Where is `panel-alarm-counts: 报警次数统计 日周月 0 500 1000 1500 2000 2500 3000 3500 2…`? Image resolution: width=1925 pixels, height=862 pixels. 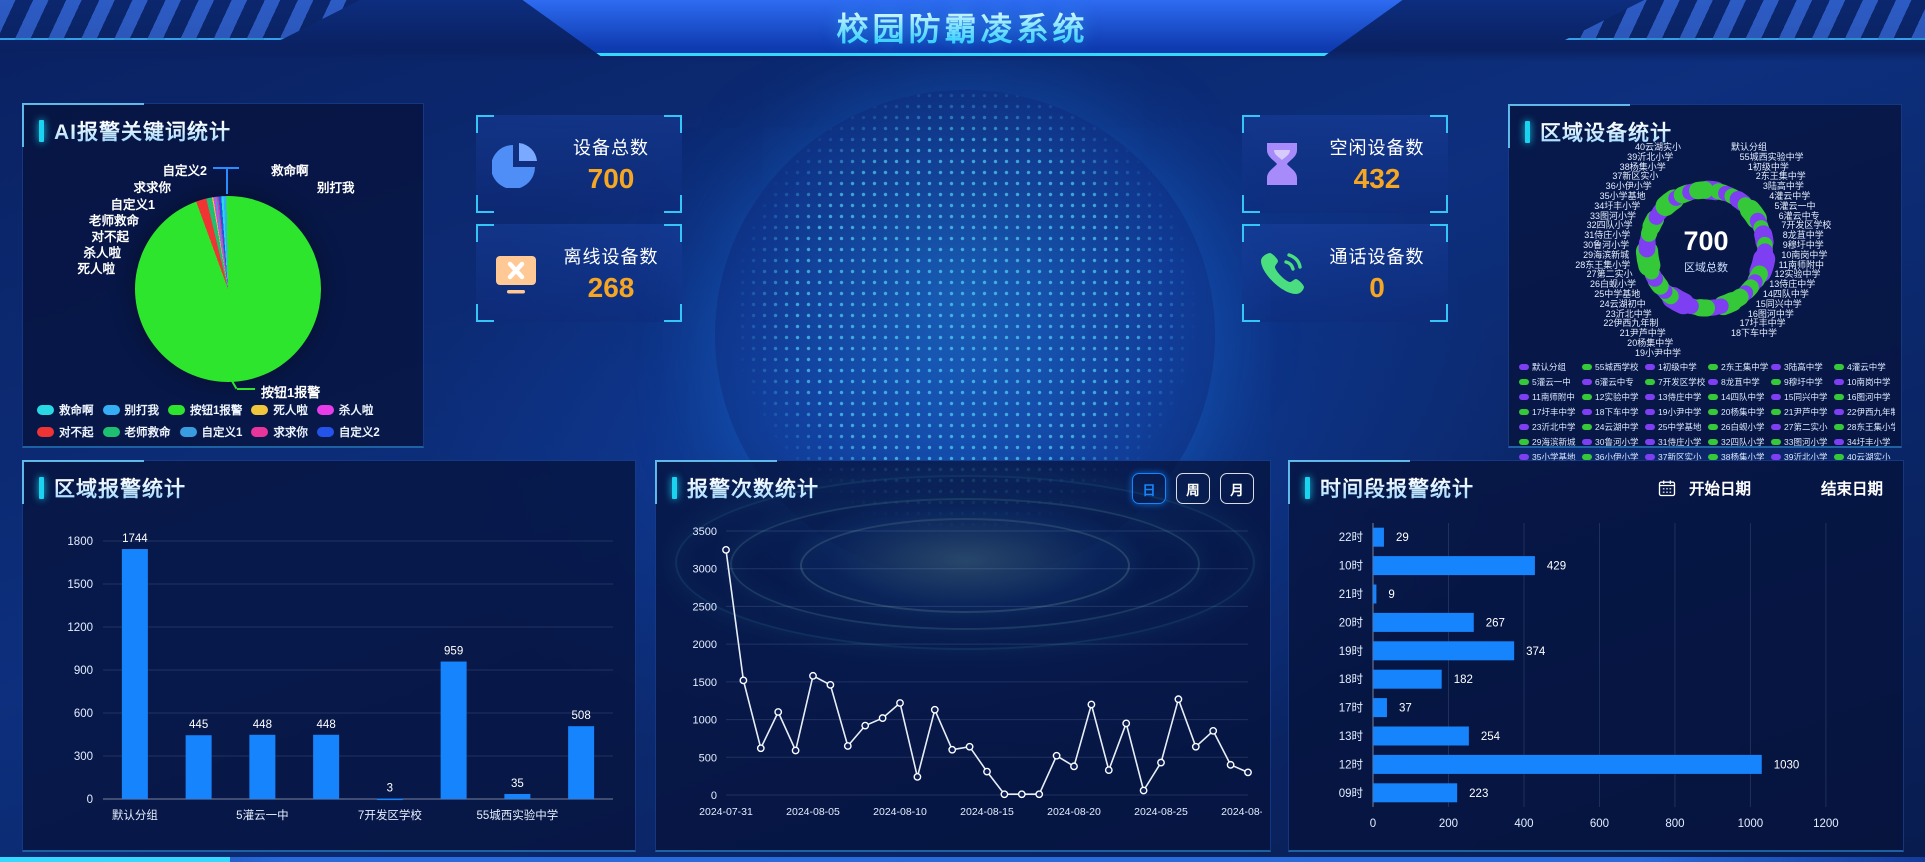
panel-alarm-counts: 报警次数统计 日周月 0 500 1000 1500 2000 2500 3000 3500 2… is located at coordinates (965, 656).